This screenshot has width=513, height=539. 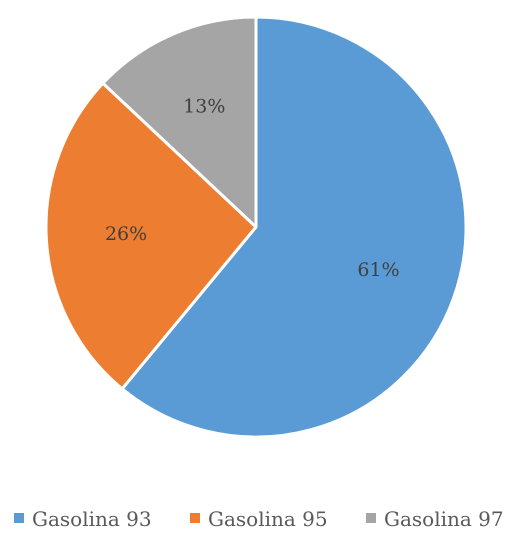 I want to click on legend-label-gasolina-97: Gasolina 97, so click(x=444, y=519).